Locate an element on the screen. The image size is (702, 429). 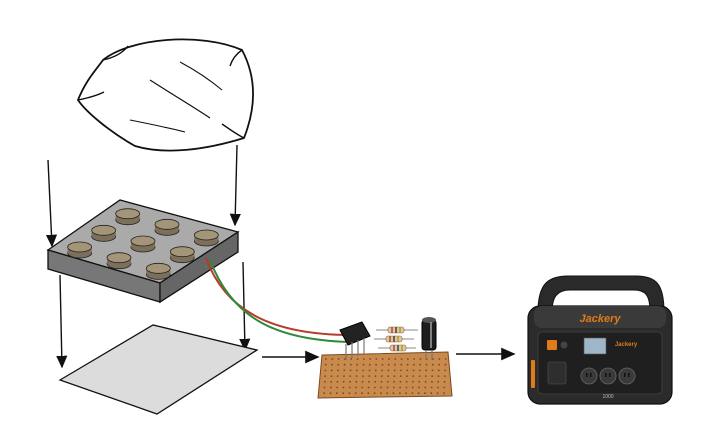
perfboard is located at coordinates (385, 375).